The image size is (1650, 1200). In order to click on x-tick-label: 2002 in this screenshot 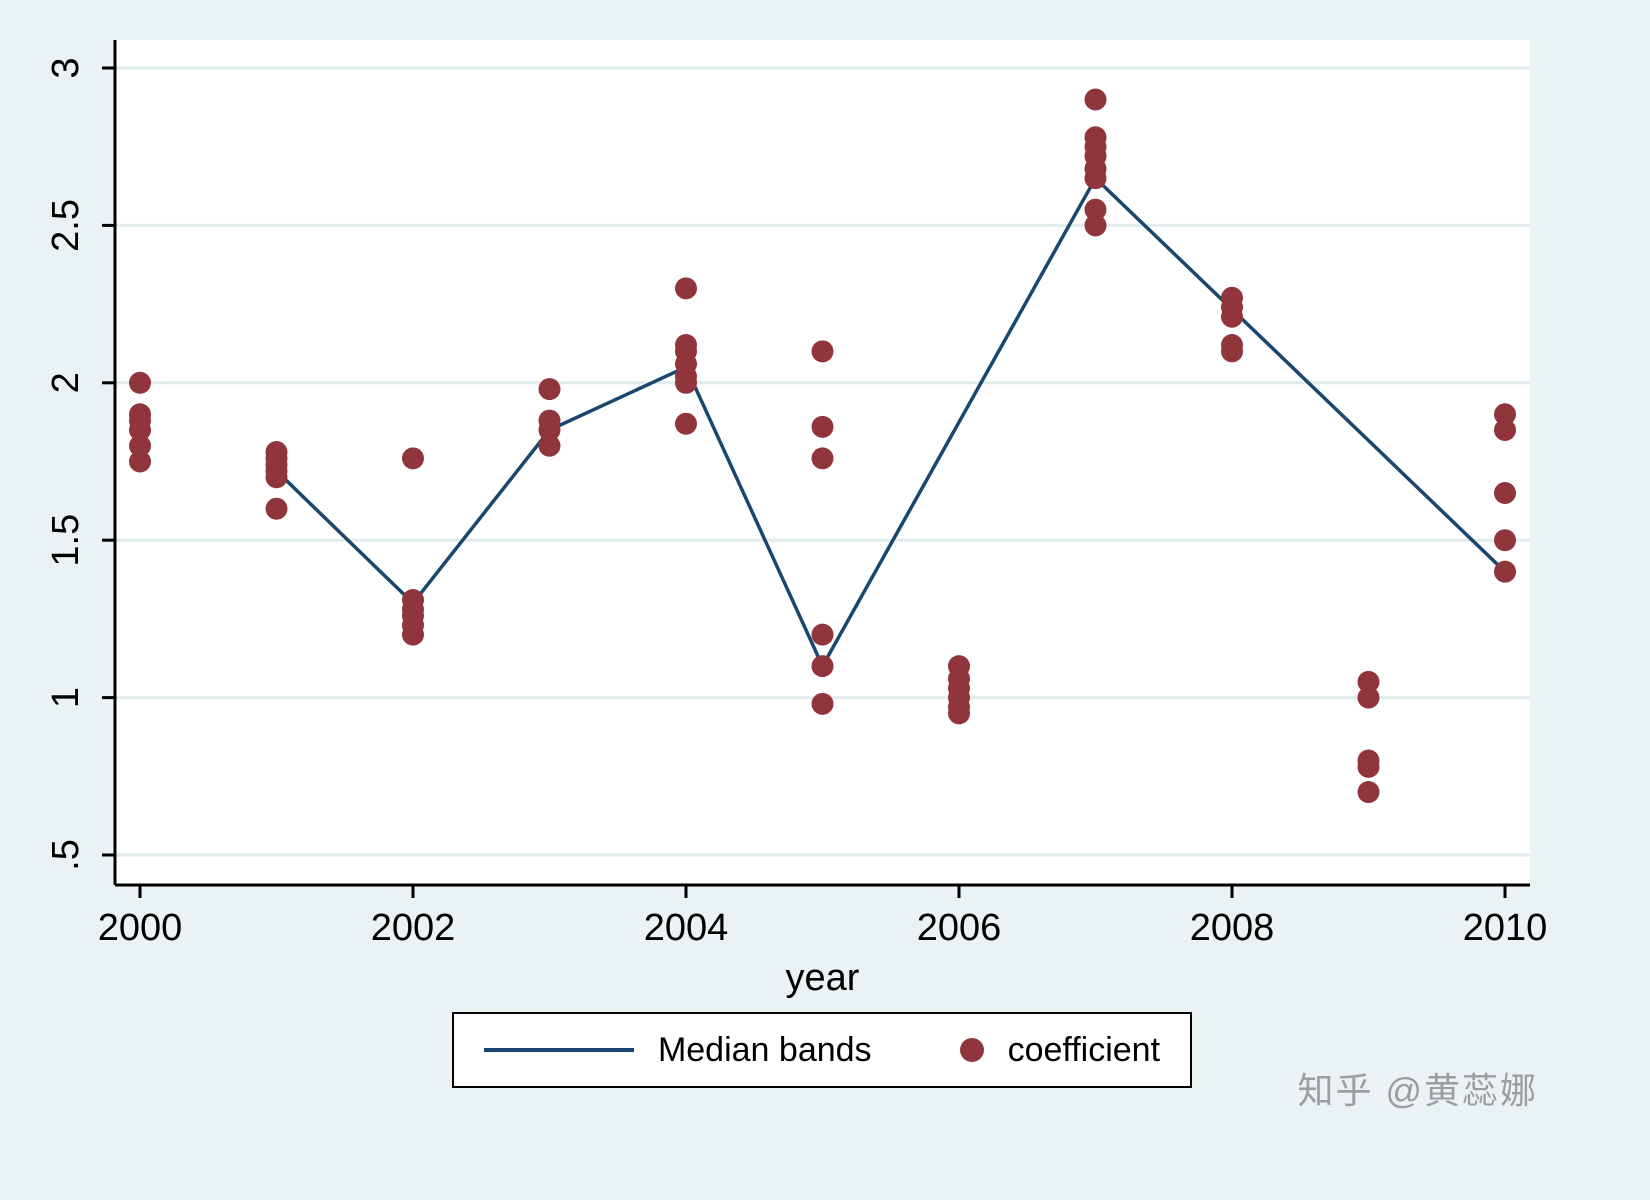, I will do `click(413, 928)`.